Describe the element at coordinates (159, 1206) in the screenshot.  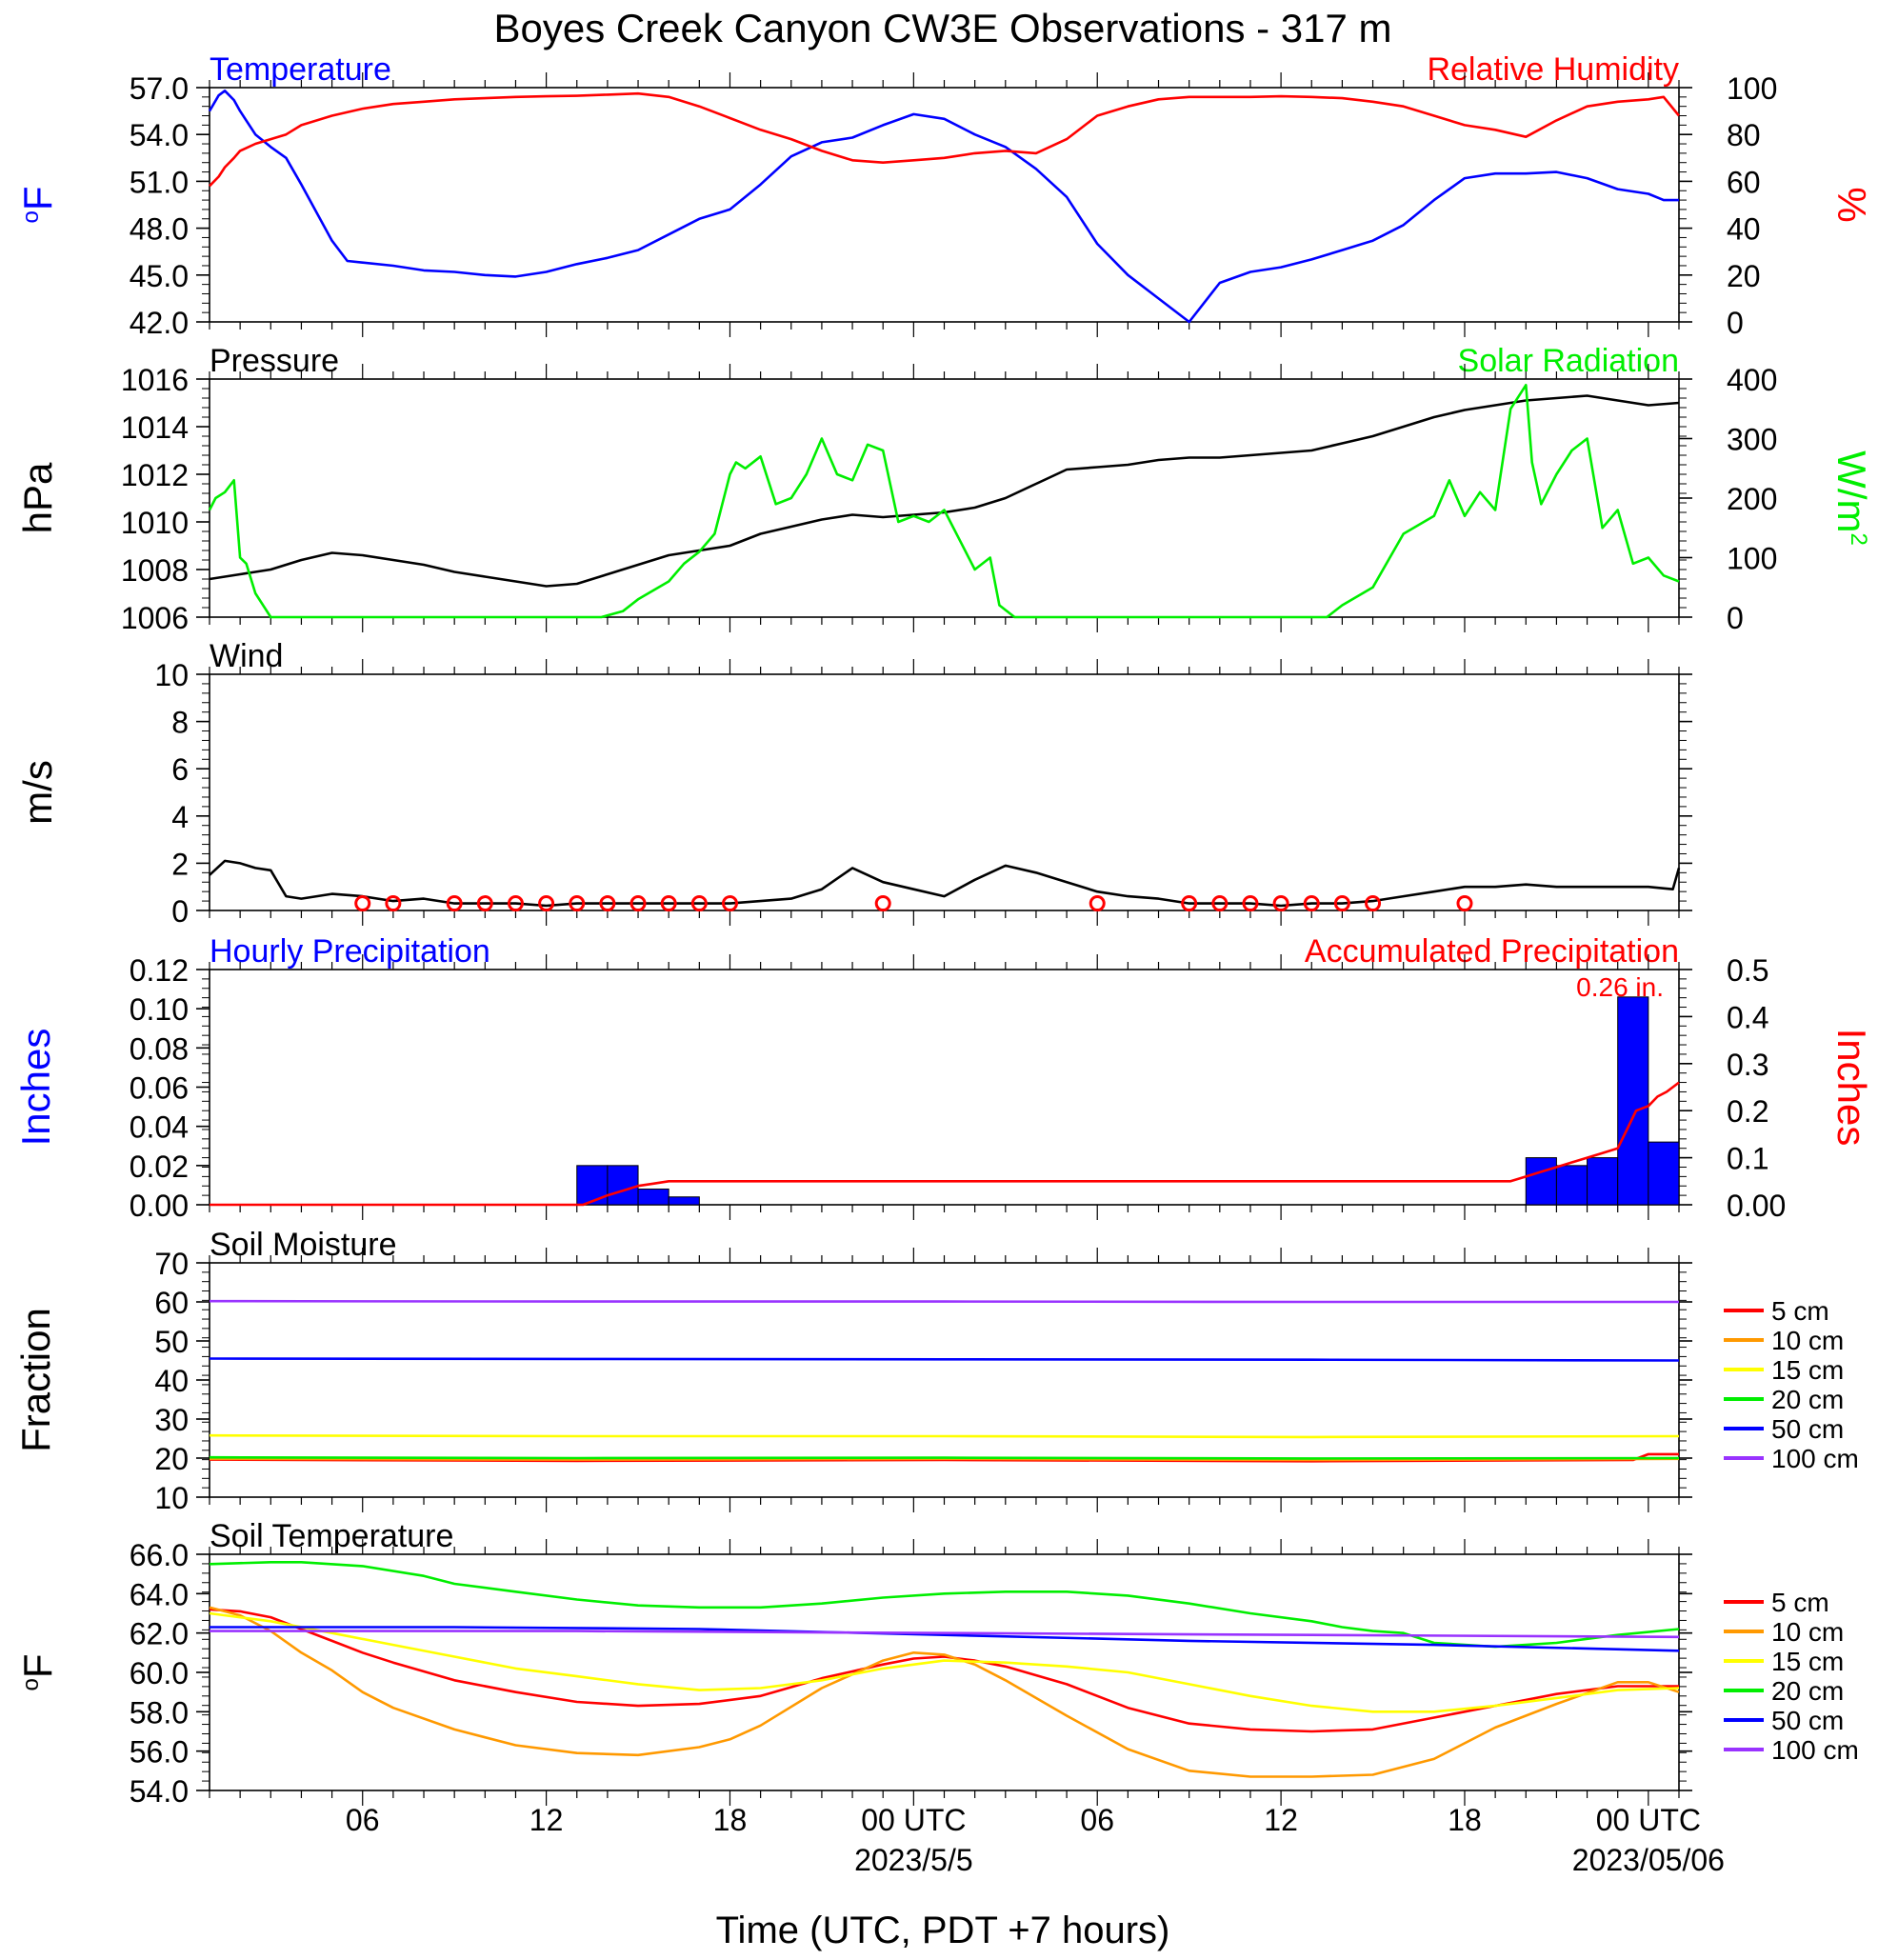
I see `y-tick-label: 0.00` at that location.